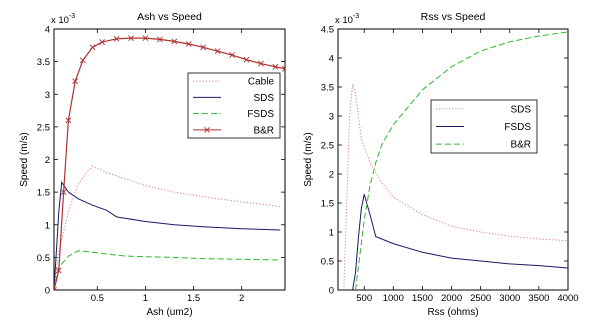 This screenshot has width=590, height=320. What do you see at coordinates (327, 30) in the screenshot?
I see `y-tick-label: 4.5` at bounding box center [327, 30].